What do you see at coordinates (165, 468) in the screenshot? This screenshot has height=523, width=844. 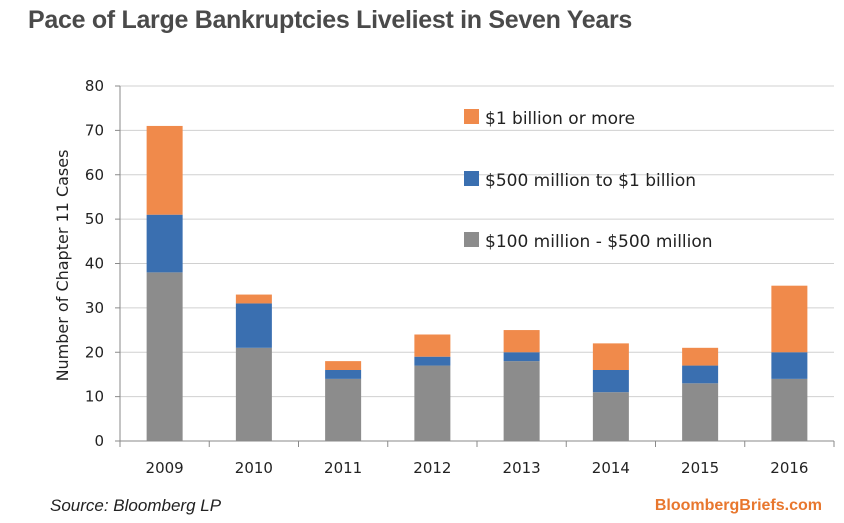 I see `x-tick-label: 2009` at bounding box center [165, 468].